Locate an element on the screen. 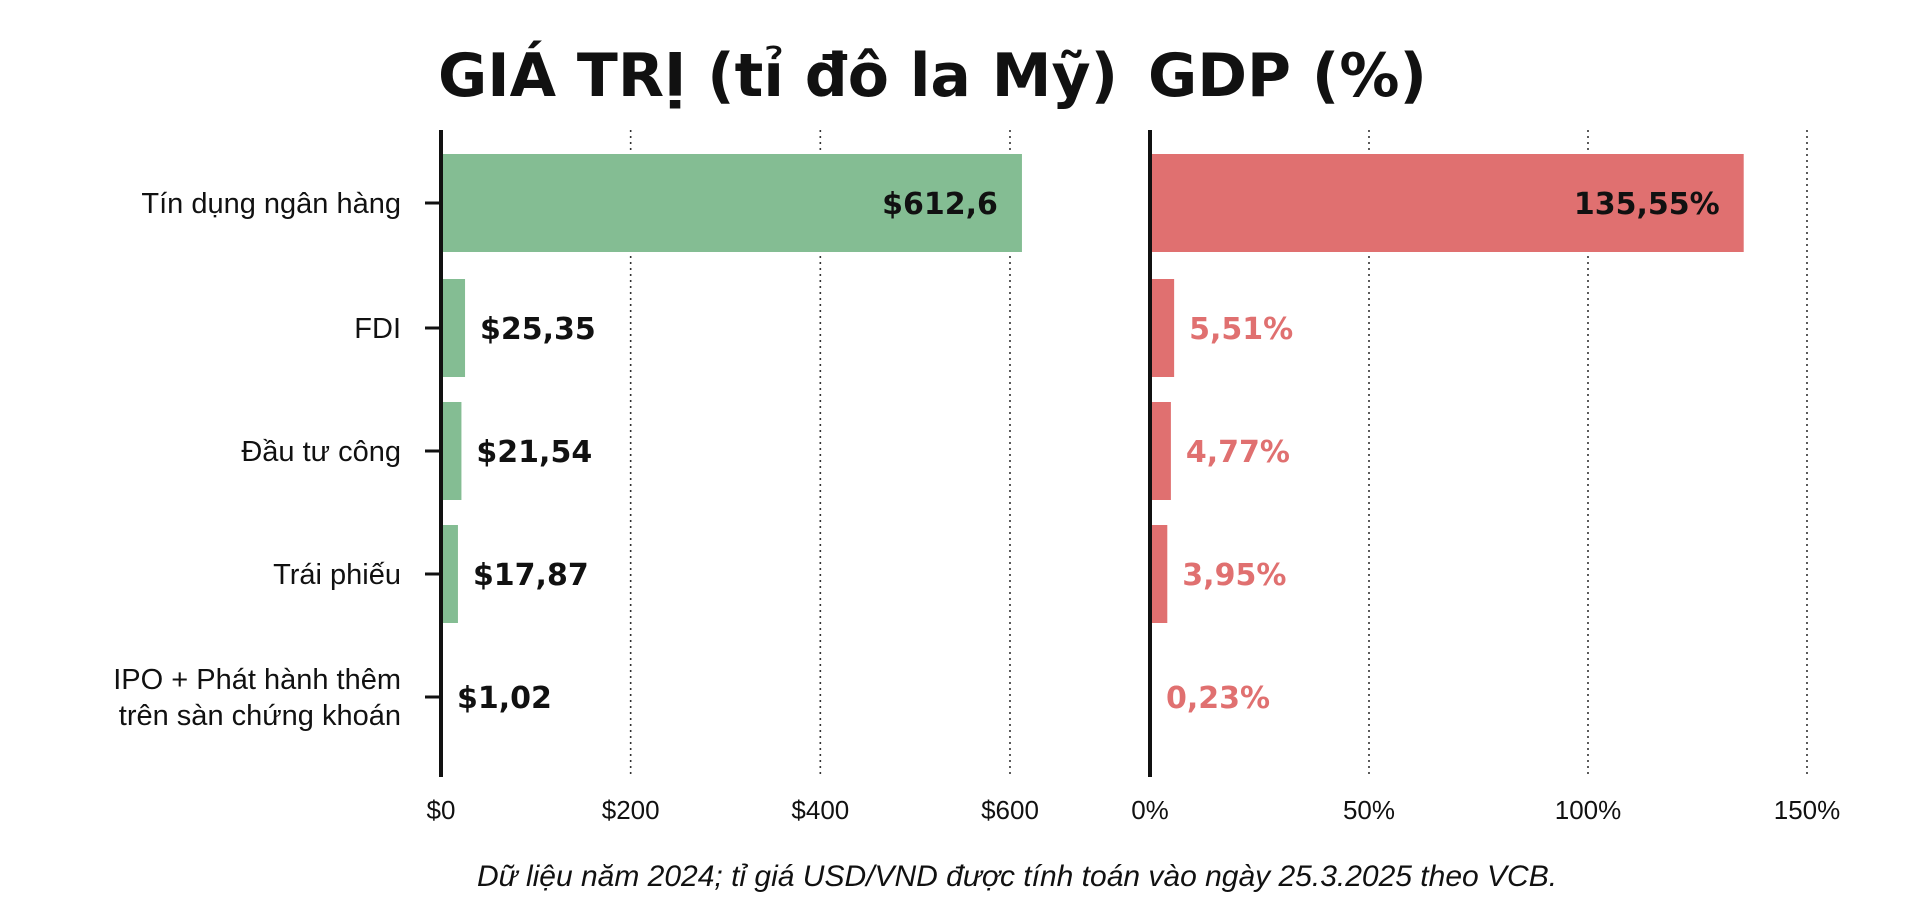  gdp-data-label: 3,95% is located at coordinates (1234, 575).